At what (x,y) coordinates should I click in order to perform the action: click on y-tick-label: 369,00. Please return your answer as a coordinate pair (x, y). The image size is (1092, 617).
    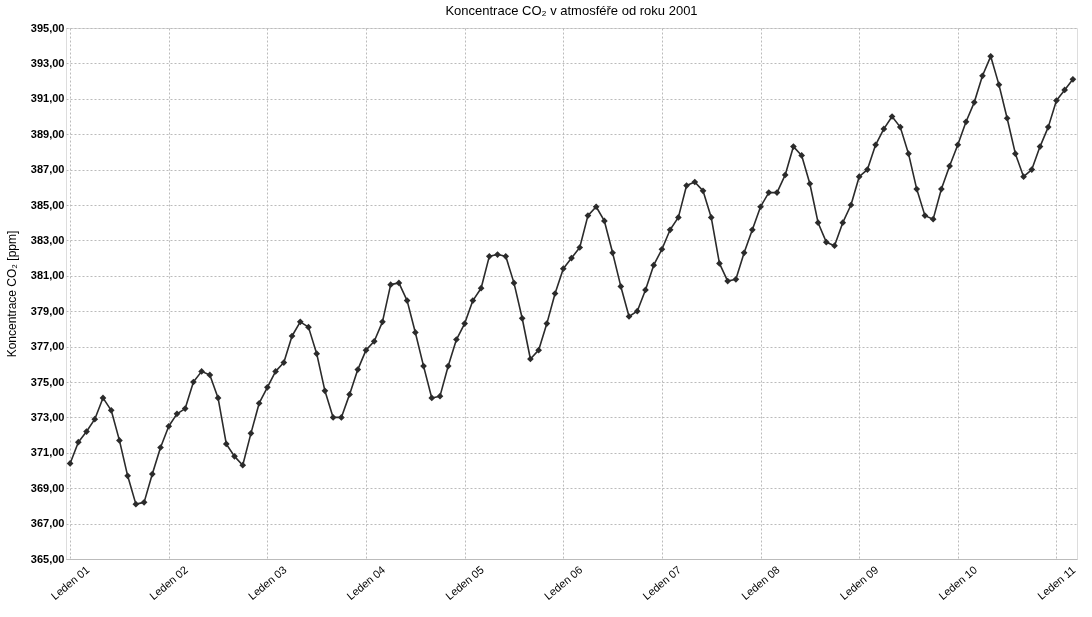
    Looking at the image, I should click on (47, 487).